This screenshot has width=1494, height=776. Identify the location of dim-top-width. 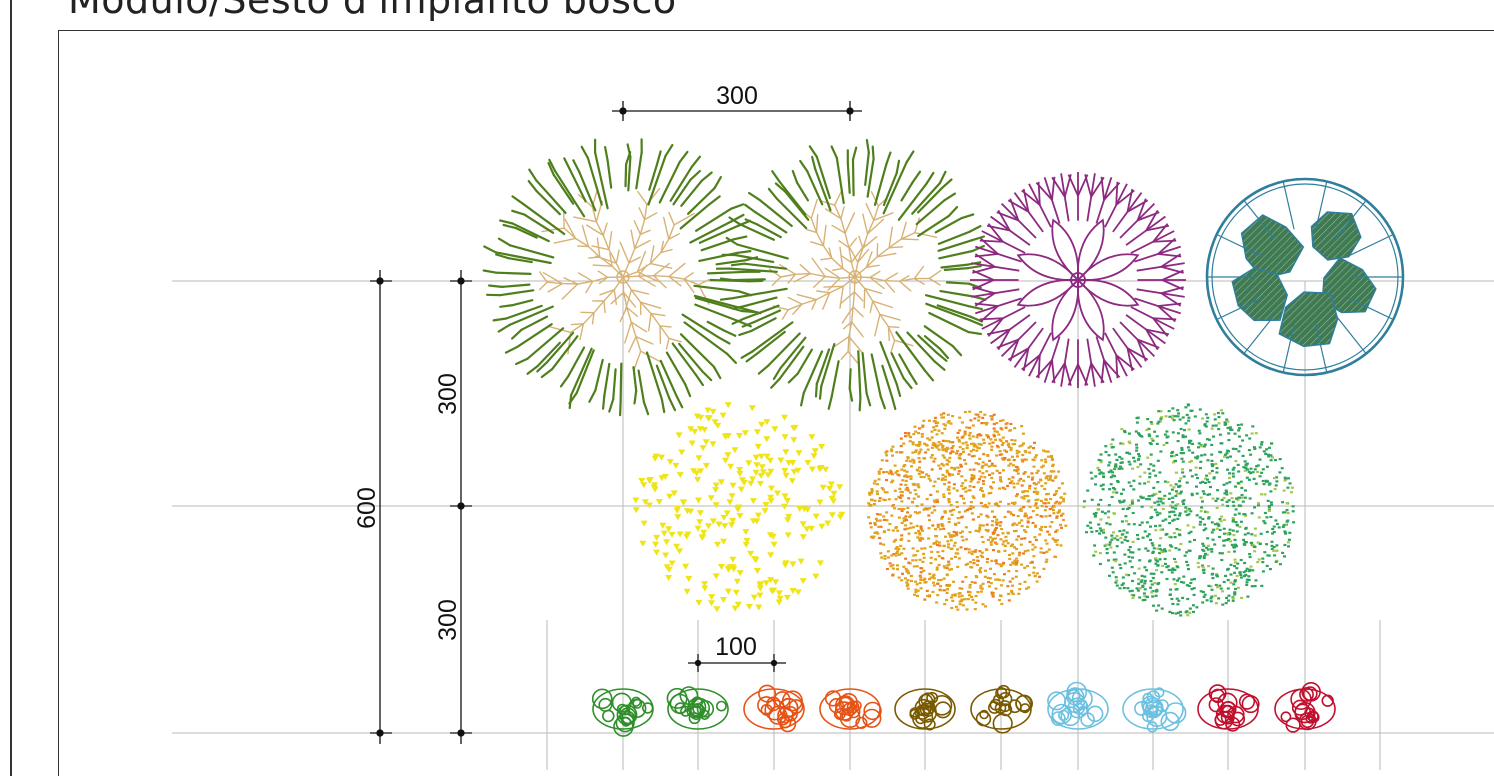
(737, 111).